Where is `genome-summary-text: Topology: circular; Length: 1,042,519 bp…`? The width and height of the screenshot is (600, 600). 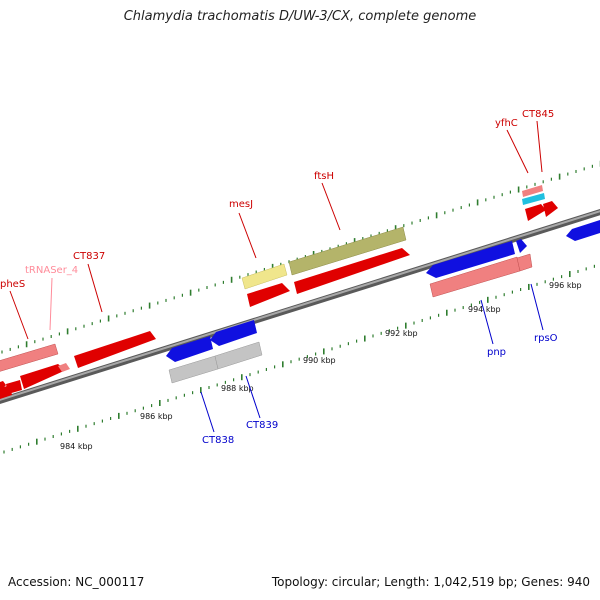 genome-summary-text: Topology: circular; Length: 1,042,519 bp… is located at coordinates (430, 582).